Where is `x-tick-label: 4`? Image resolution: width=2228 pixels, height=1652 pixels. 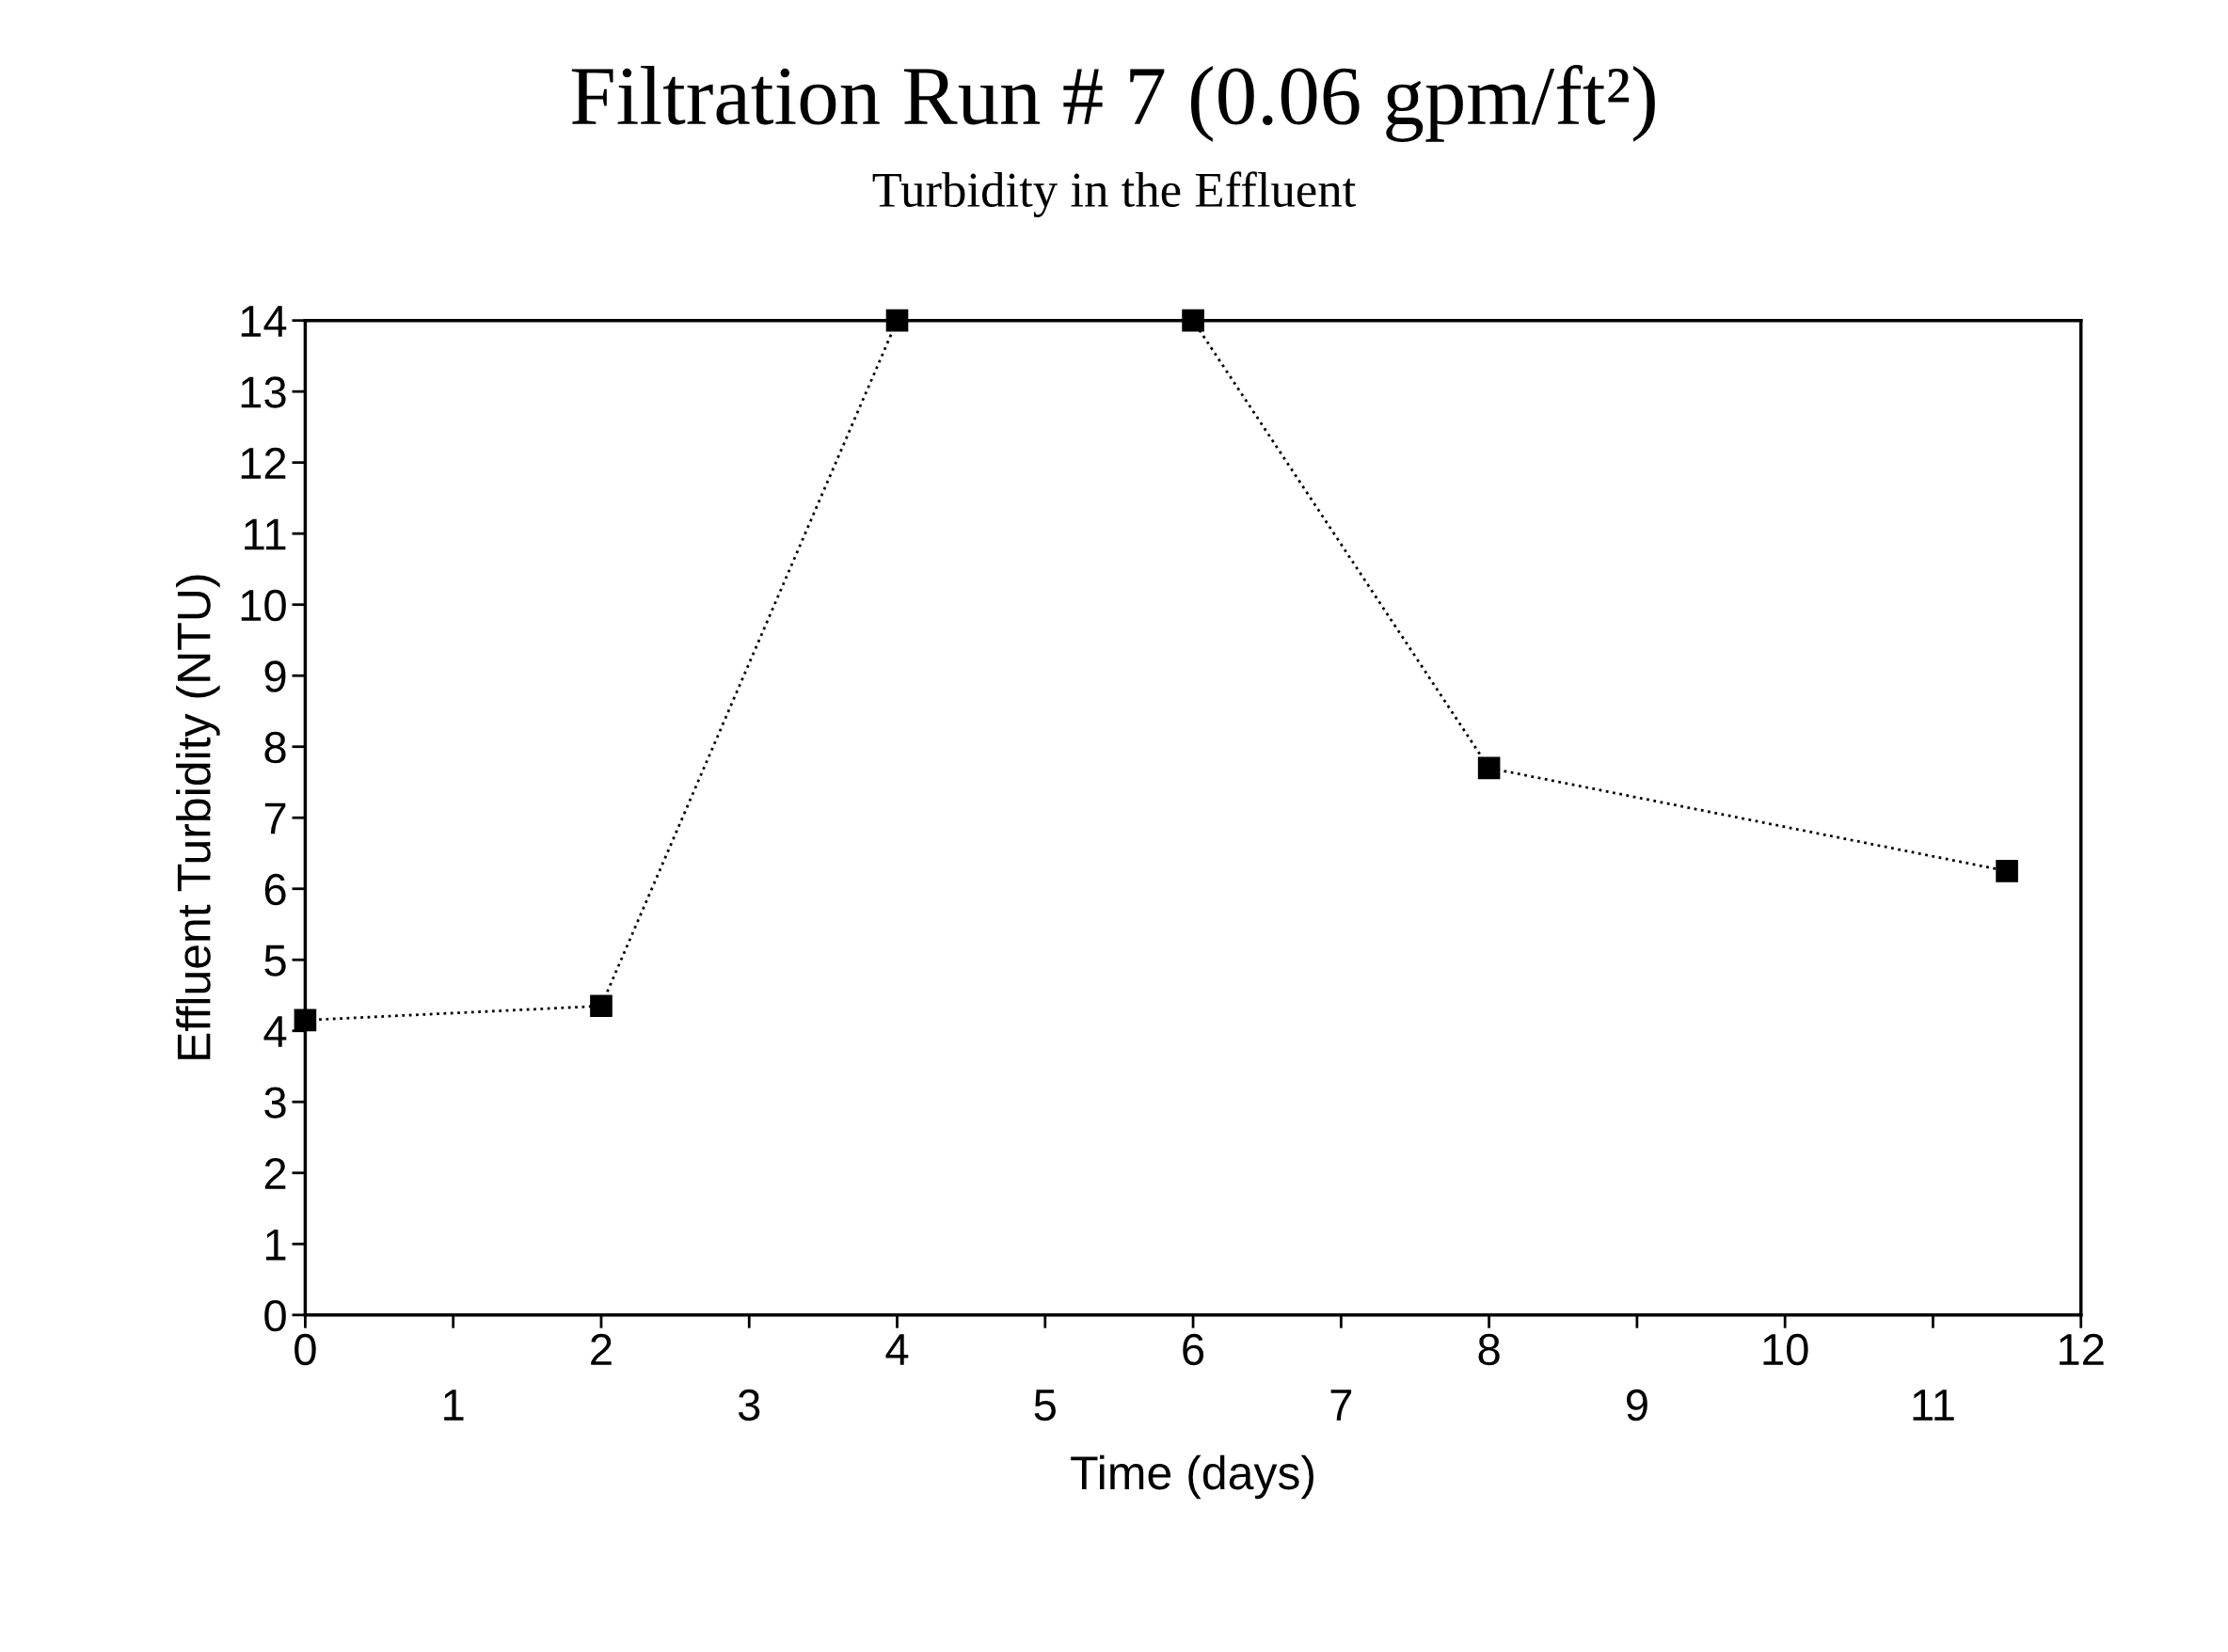
x-tick-label: 4 is located at coordinates (897, 1349).